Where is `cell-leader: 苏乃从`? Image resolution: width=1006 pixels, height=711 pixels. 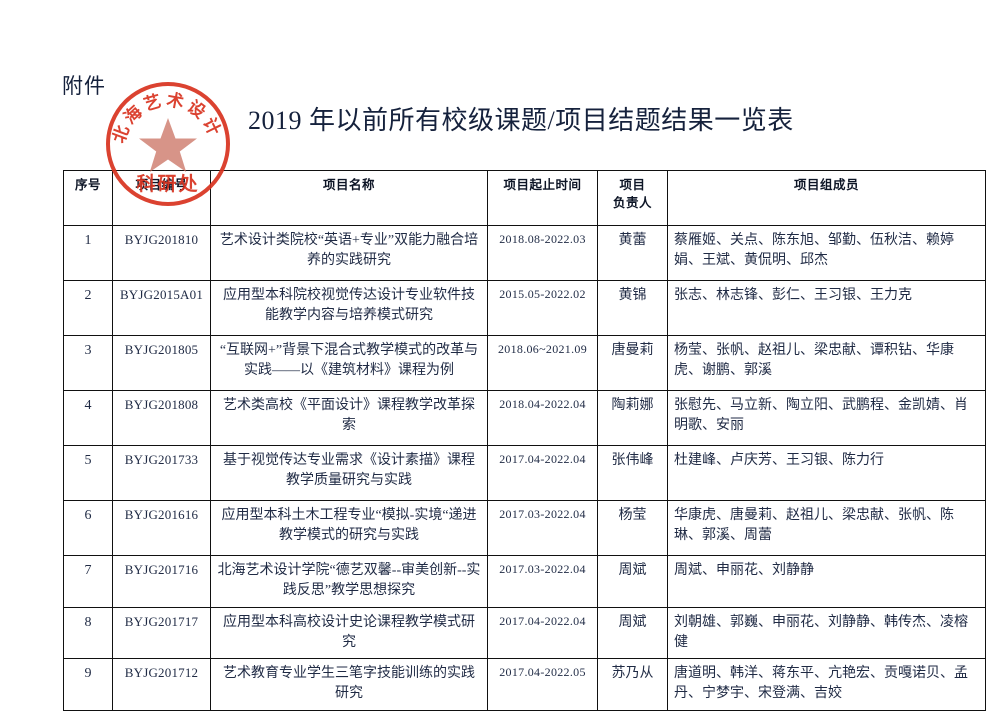 cell-leader: 苏乃从 is located at coordinates (632, 684).